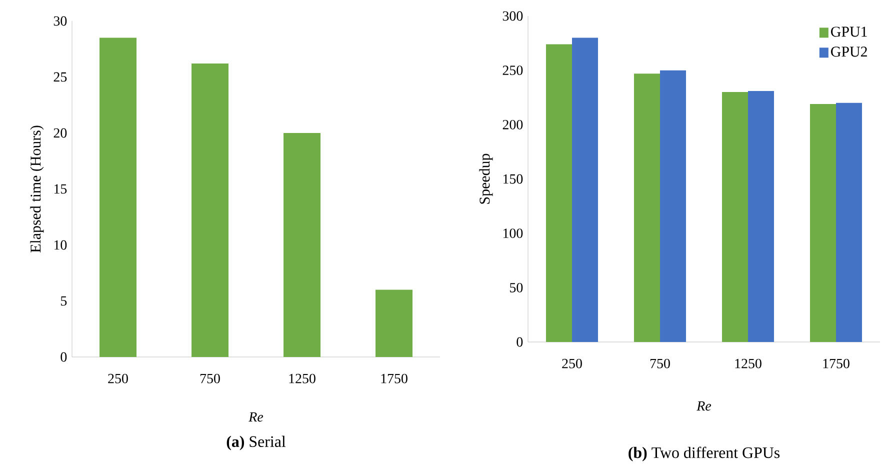 Image resolution: width=884 pixels, height=472 pixels. What do you see at coordinates (512, 71) in the screenshot?
I see `y-tick-label: 250` at bounding box center [512, 71].